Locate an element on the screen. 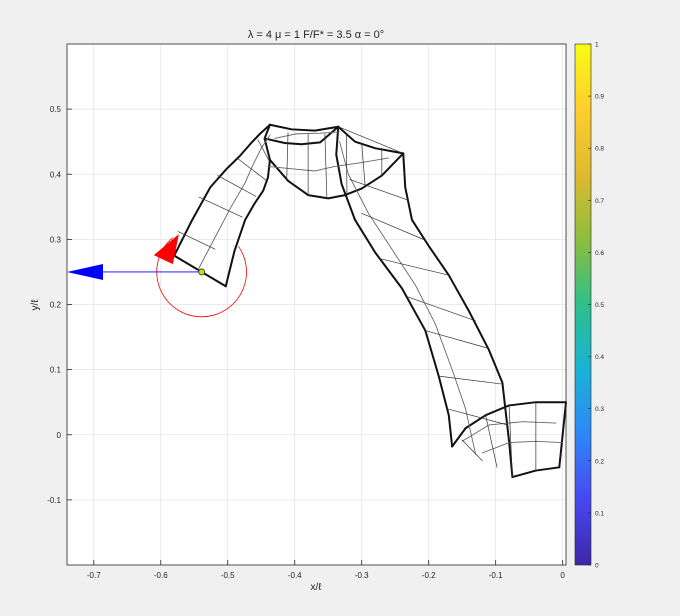 Image resolution: width=680 pixels, height=616 pixels. colorbar-ticks: 0 0.1 0.2 0.3 0.4 0.5 0.6 0.7 0.8 0.9 1 is located at coordinates (596, 306).